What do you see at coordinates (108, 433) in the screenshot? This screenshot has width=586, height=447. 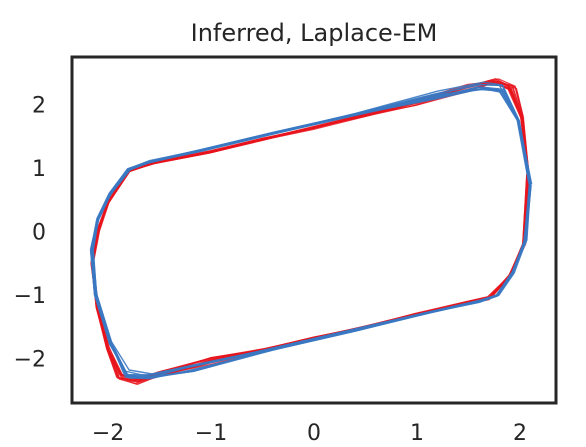 I see `x-tick-label: −2` at bounding box center [108, 433].